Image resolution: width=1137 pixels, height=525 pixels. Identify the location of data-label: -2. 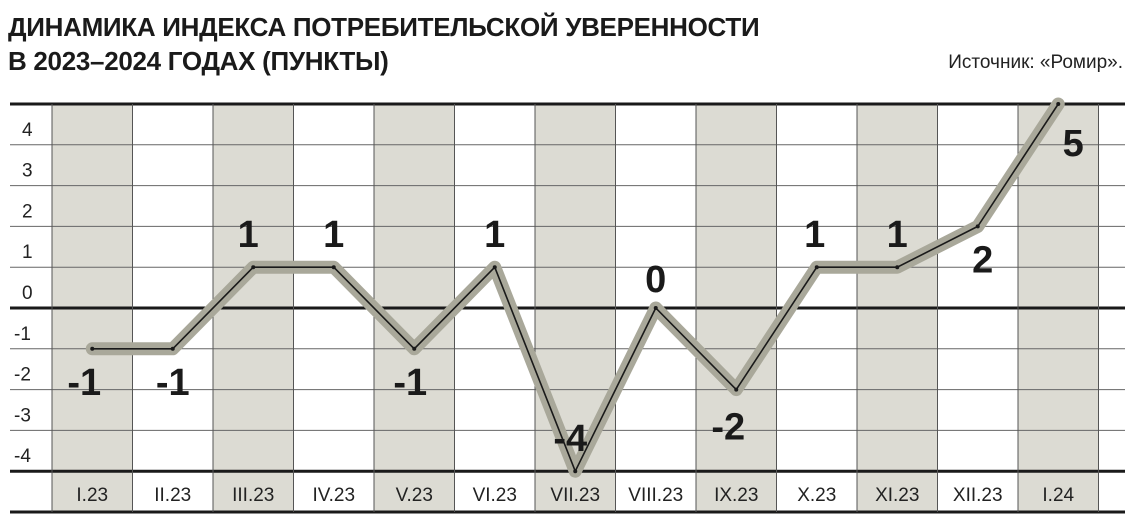
(728, 428).